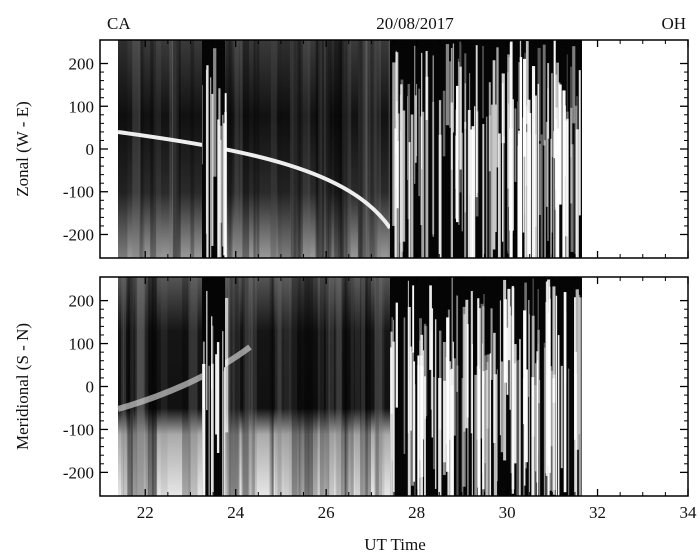 This screenshot has height=555, width=700. I want to click on x-tick-label: 22, so click(145, 512).